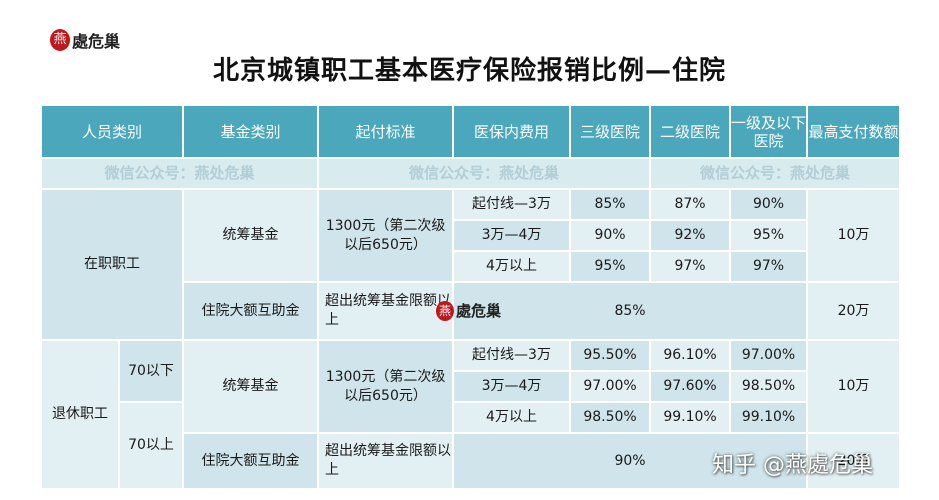 This screenshot has height=500, width=939. I want to click on tier2-ratio: 97.60%, so click(690, 386).